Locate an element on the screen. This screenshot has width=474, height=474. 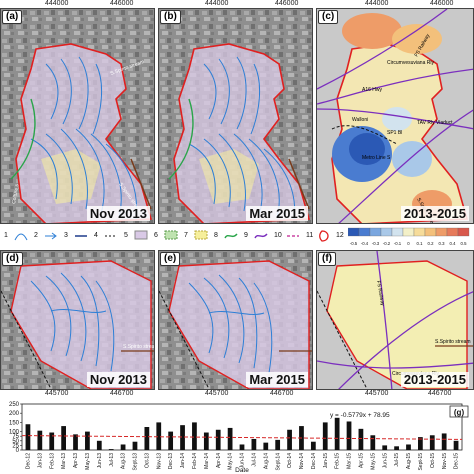
scale-label: -0.3 is located at coordinates (376, 243).